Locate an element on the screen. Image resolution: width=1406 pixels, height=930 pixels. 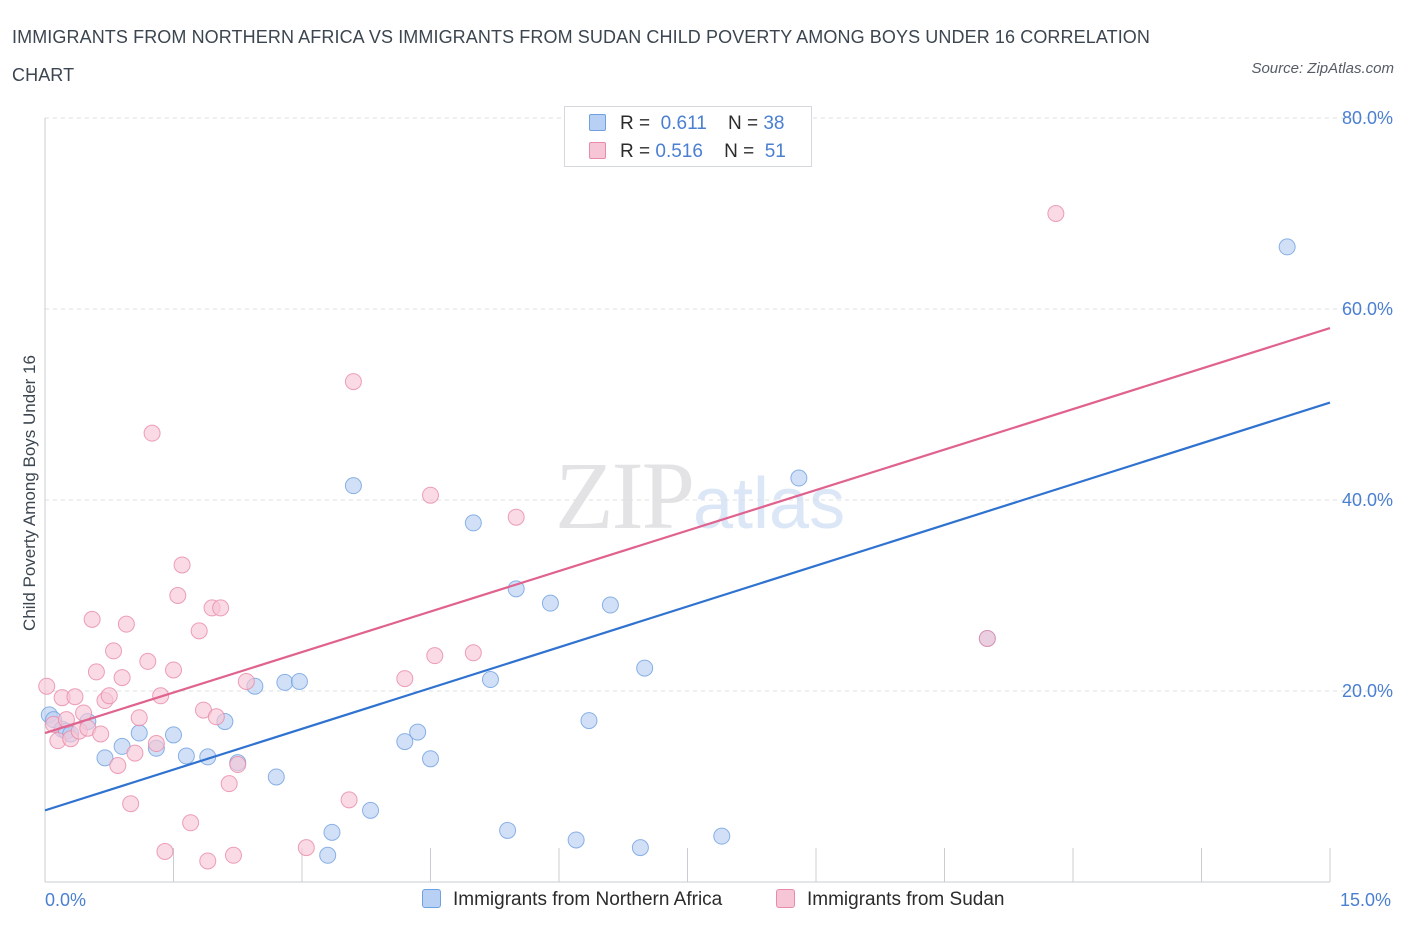
legend-n-value: 51 is located at coordinates (775, 151).